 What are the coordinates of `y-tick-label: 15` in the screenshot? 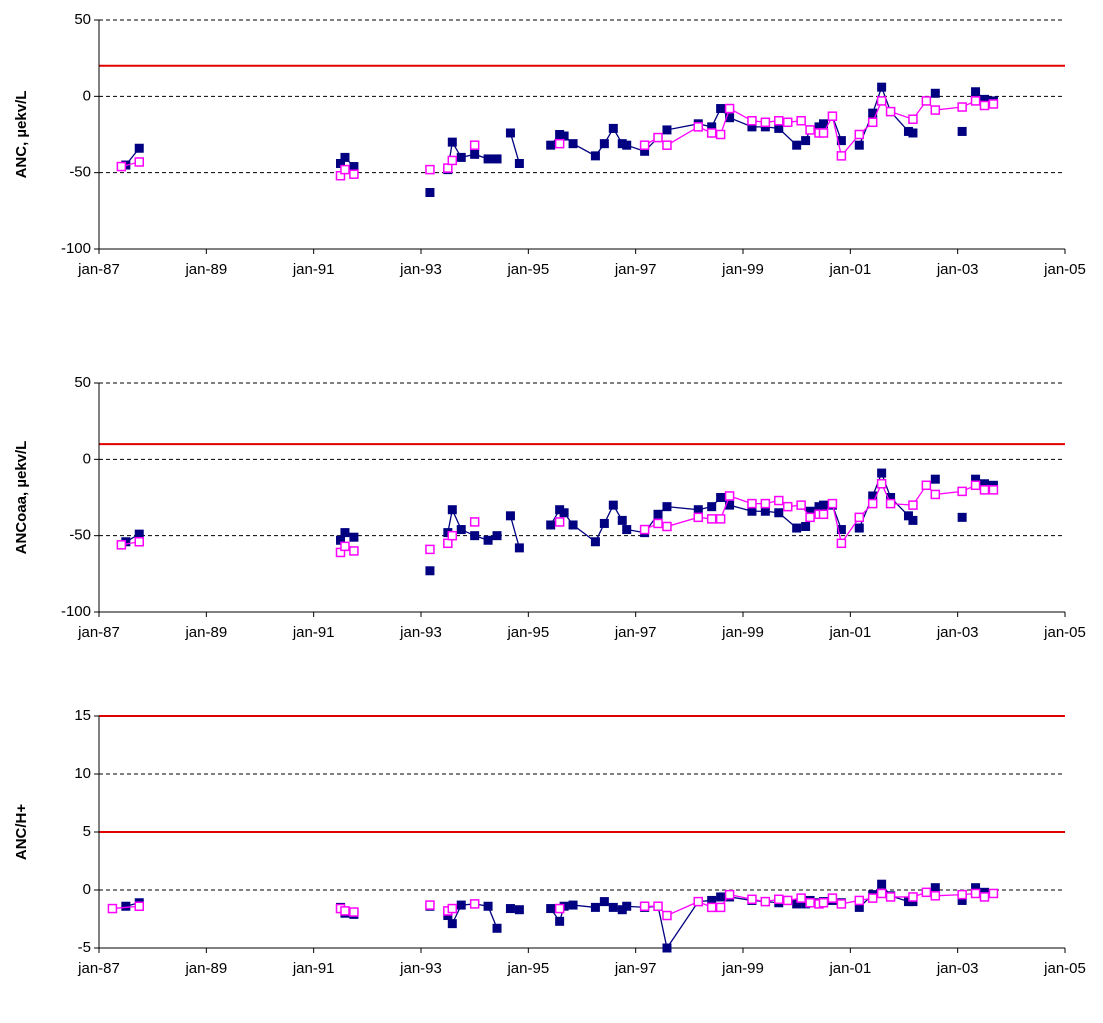 It's located at (82, 715).